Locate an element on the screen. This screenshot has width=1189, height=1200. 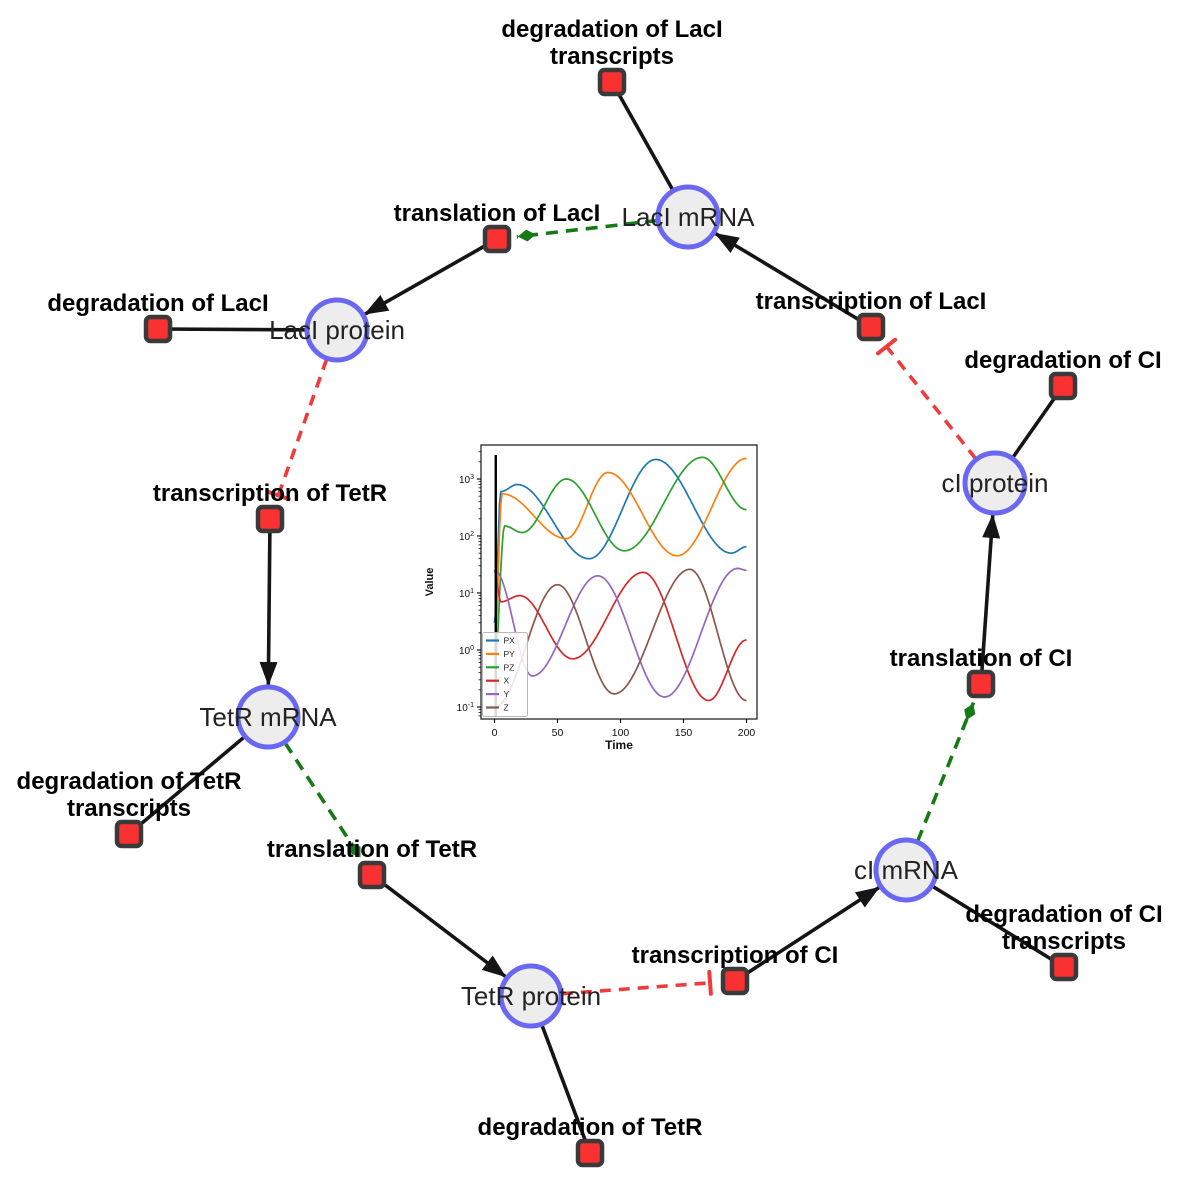
chart-xtick-label: 200 is located at coordinates (747, 733).